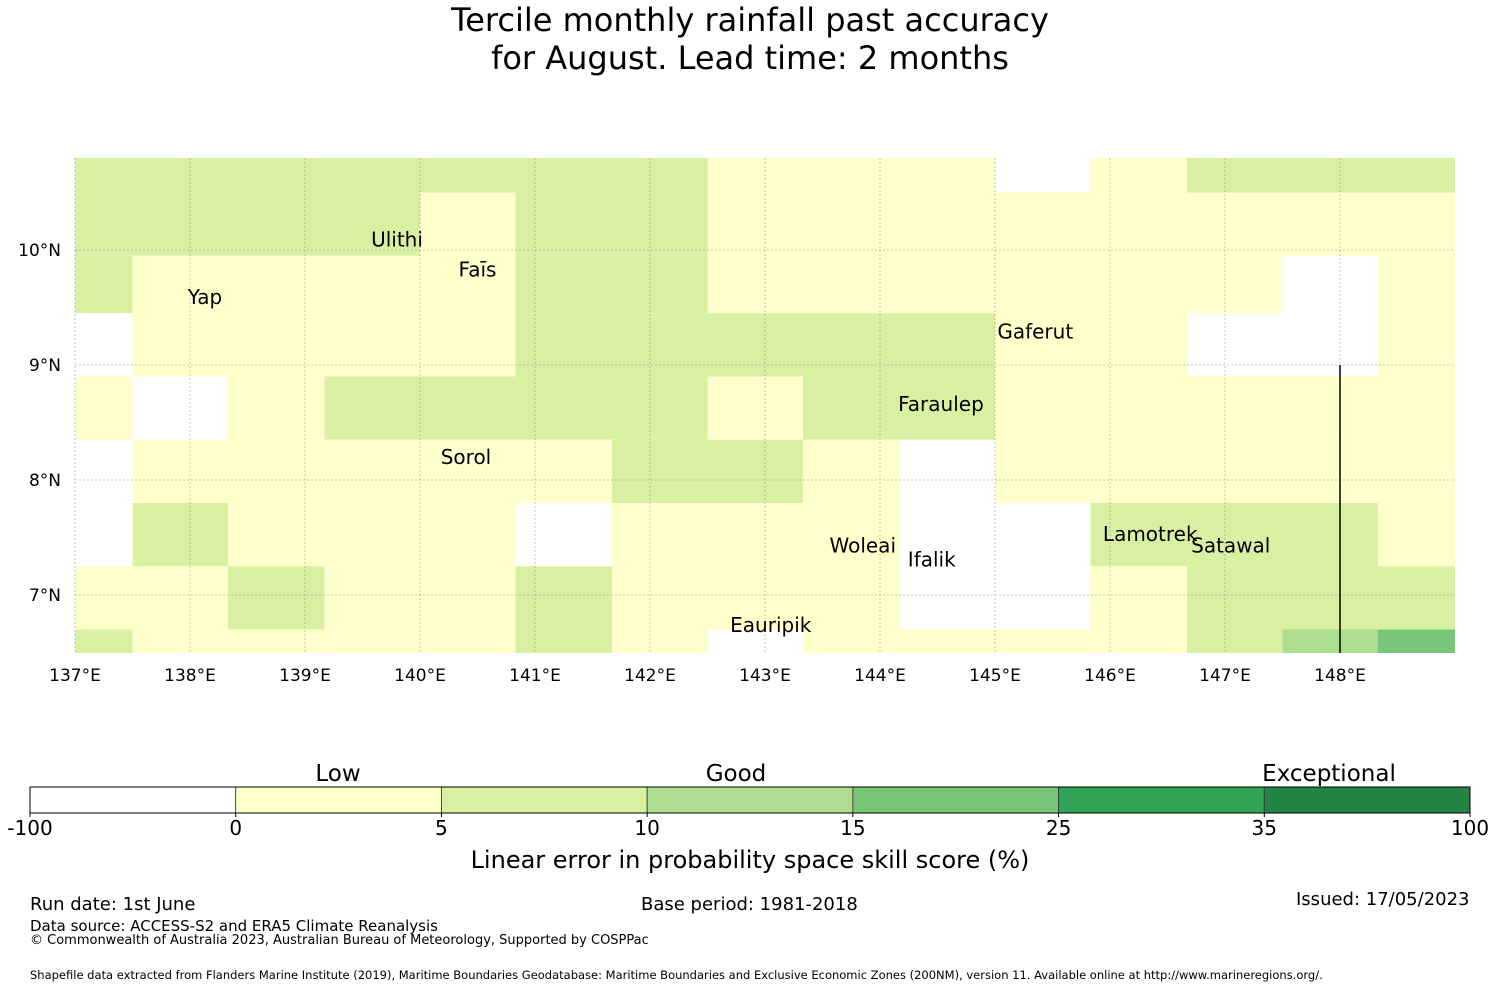  Describe the element at coordinates (736, 774) in the screenshot. I see `legend-category-label: Good` at that location.